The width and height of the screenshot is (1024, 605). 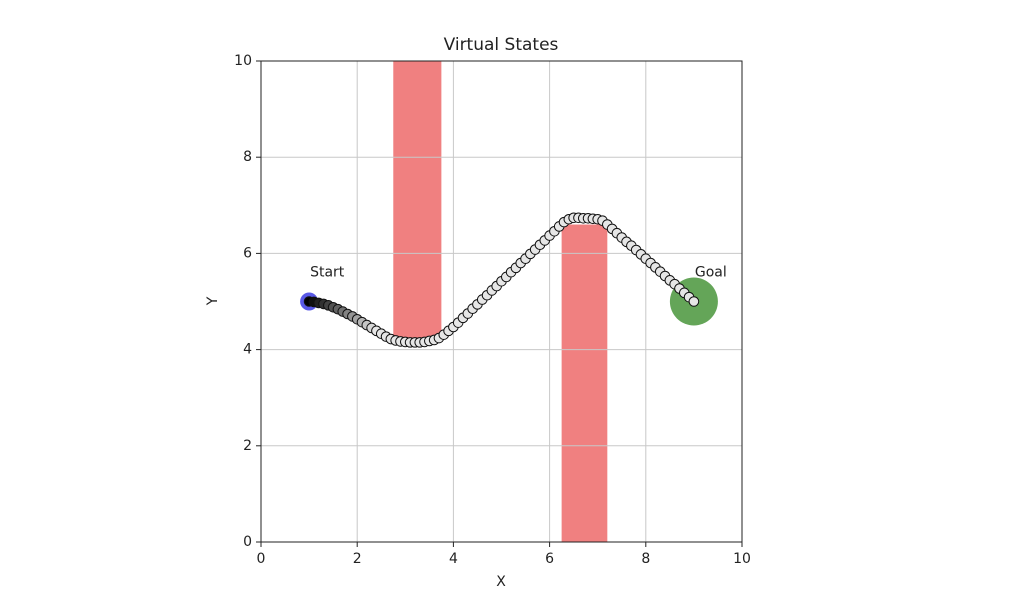 What do you see at coordinates (501, 582) in the screenshot?
I see `x-axis-label: X` at bounding box center [501, 582].